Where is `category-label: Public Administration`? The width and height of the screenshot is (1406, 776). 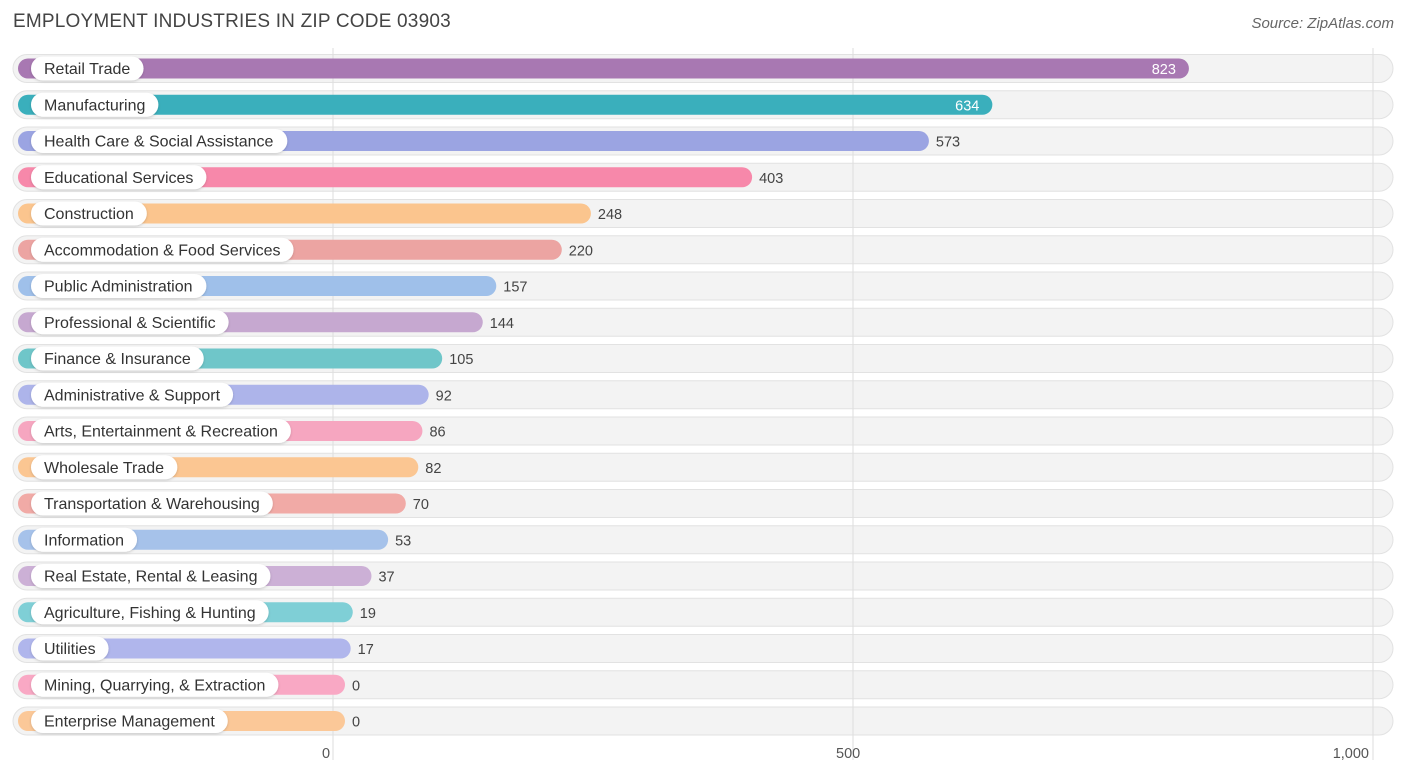
category-label: Public Administration is located at coordinates (118, 287).